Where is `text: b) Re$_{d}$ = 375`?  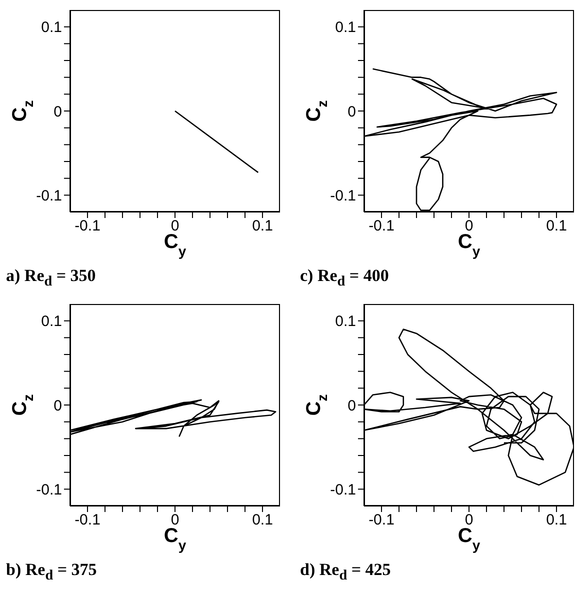 text: b) Re$_{d}$ = 375 is located at coordinates (51, 572).